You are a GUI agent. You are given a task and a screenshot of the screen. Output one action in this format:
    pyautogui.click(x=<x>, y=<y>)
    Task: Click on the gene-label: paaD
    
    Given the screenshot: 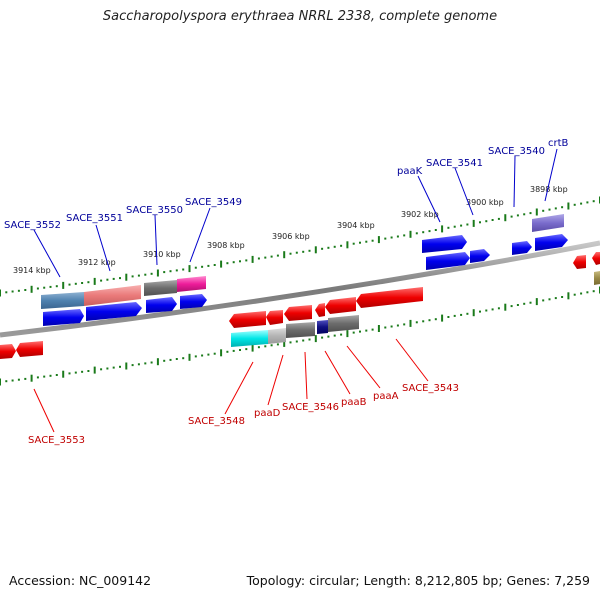 What is the action you would take?
    pyautogui.click(x=267, y=413)
    